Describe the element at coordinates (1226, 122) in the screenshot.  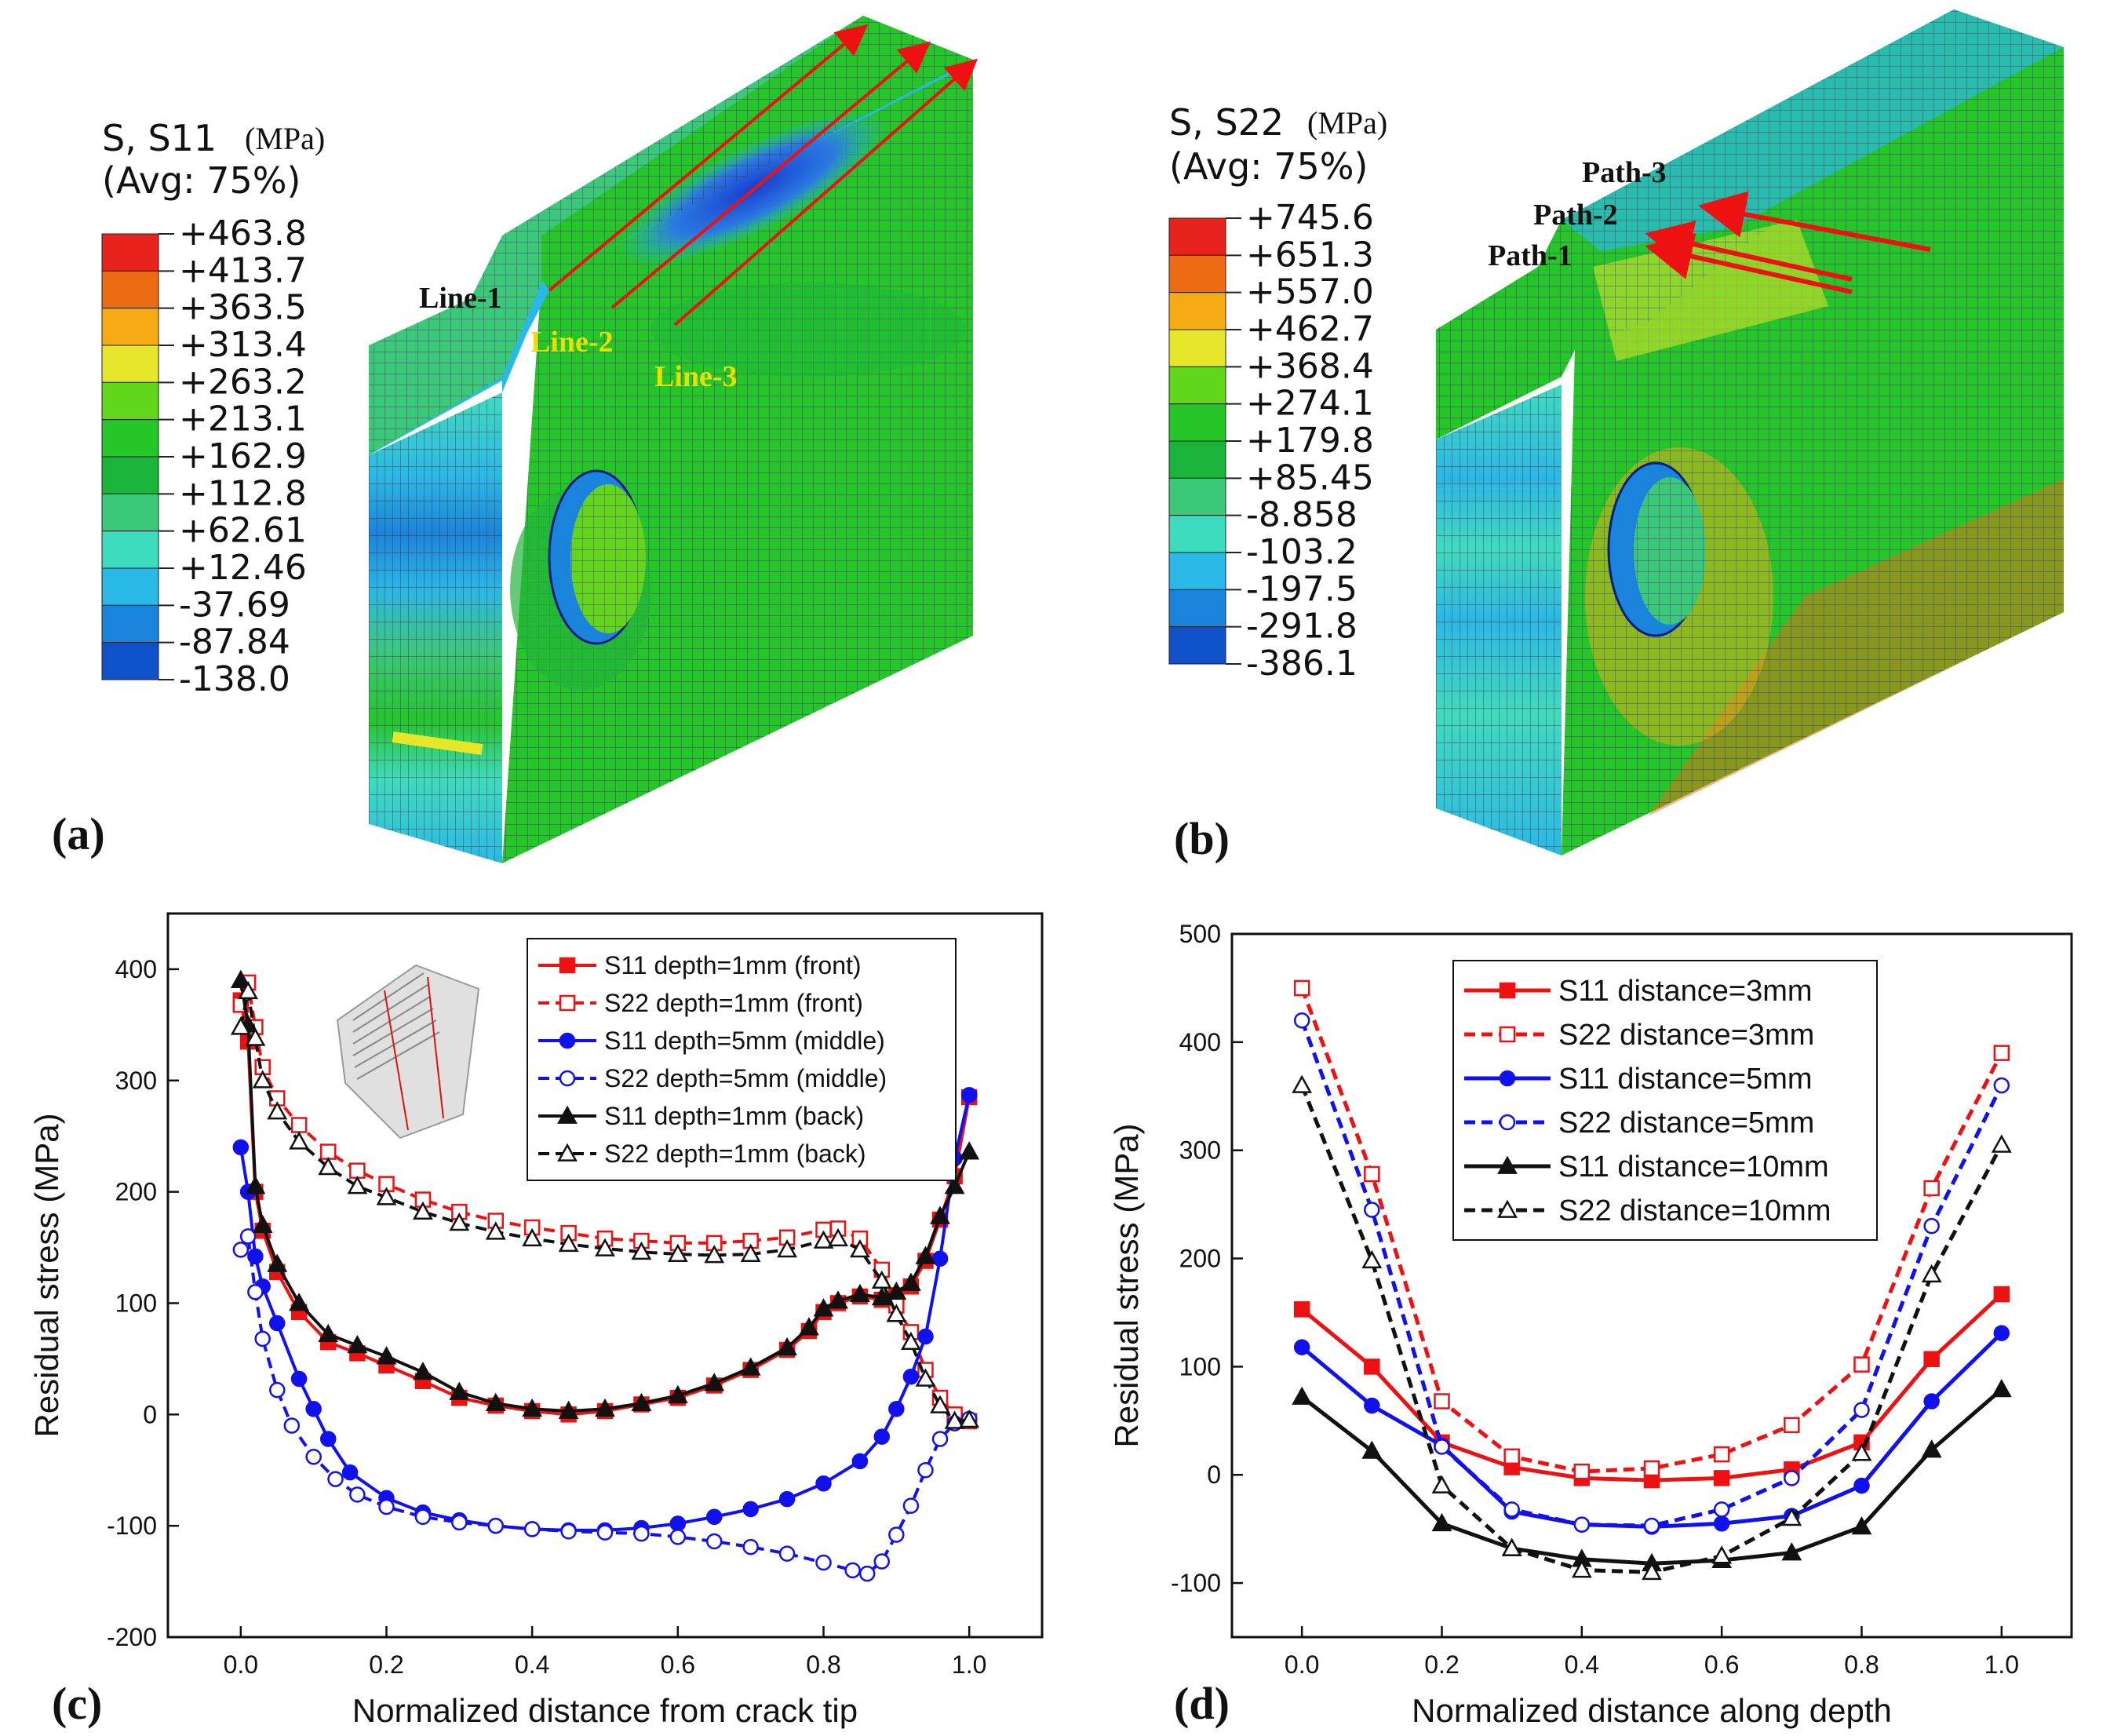
I see `legend-title-b: S, S22` at that location.